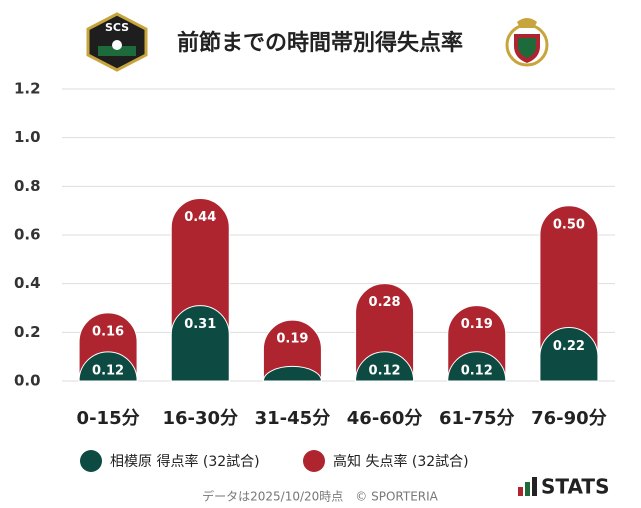  I want to click on value-label: 0.28, so click(385, 302).